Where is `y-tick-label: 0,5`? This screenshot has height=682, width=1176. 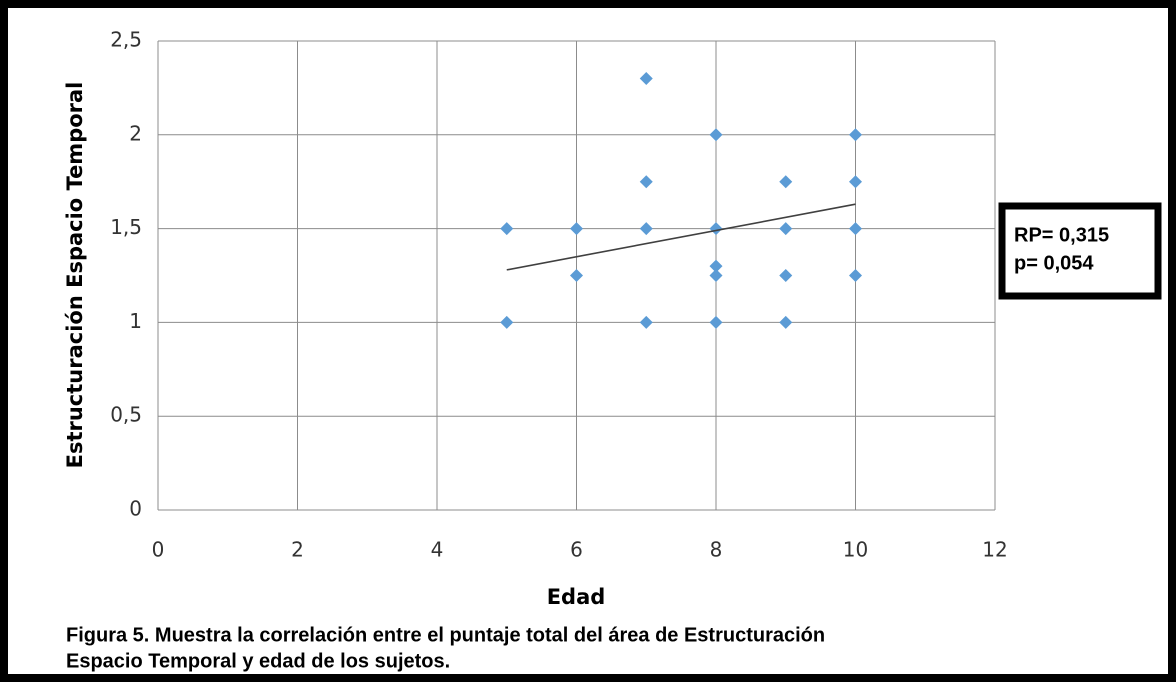
y-tick-label: 0,5 is located at coordinates (126, 415).